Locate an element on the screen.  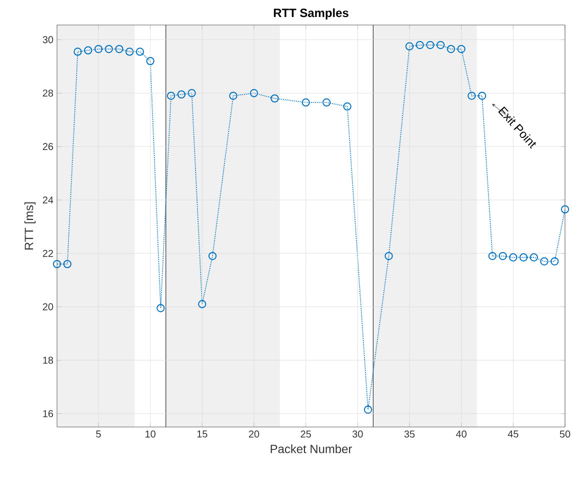
y-tick-label: 20 is located at coordinates (48, 306).